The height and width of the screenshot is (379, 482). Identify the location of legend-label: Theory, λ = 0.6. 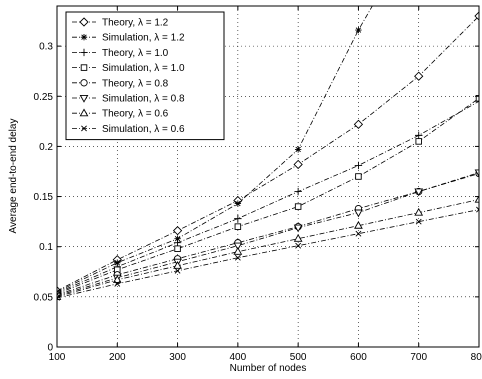
(135, 114).